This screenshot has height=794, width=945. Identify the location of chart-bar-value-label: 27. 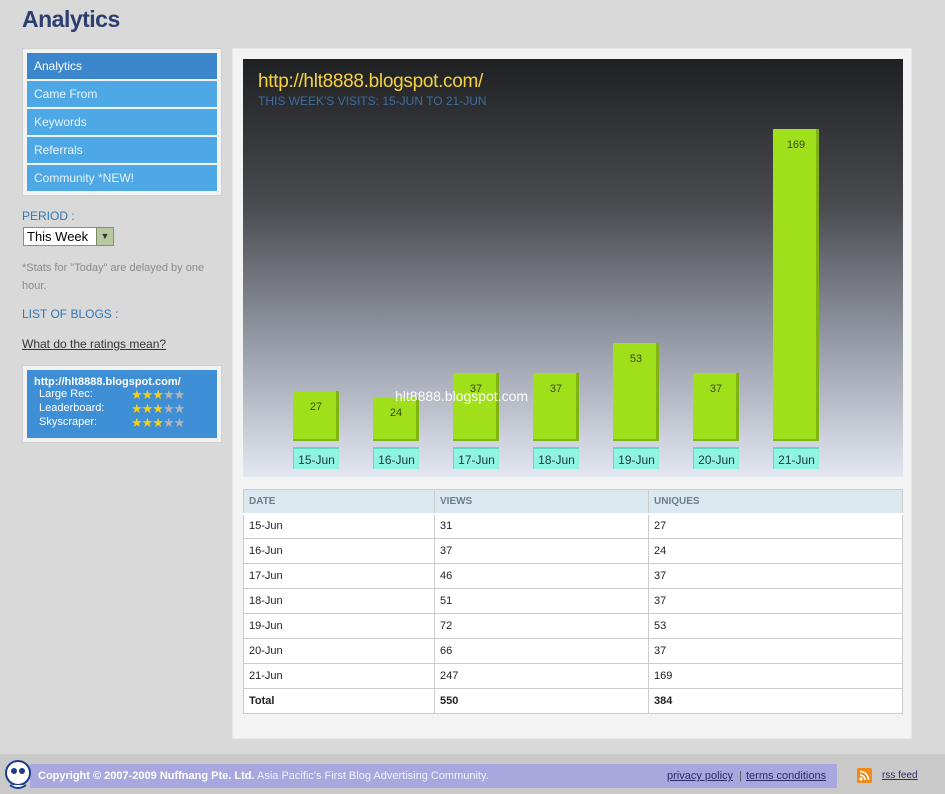
(316, 407).